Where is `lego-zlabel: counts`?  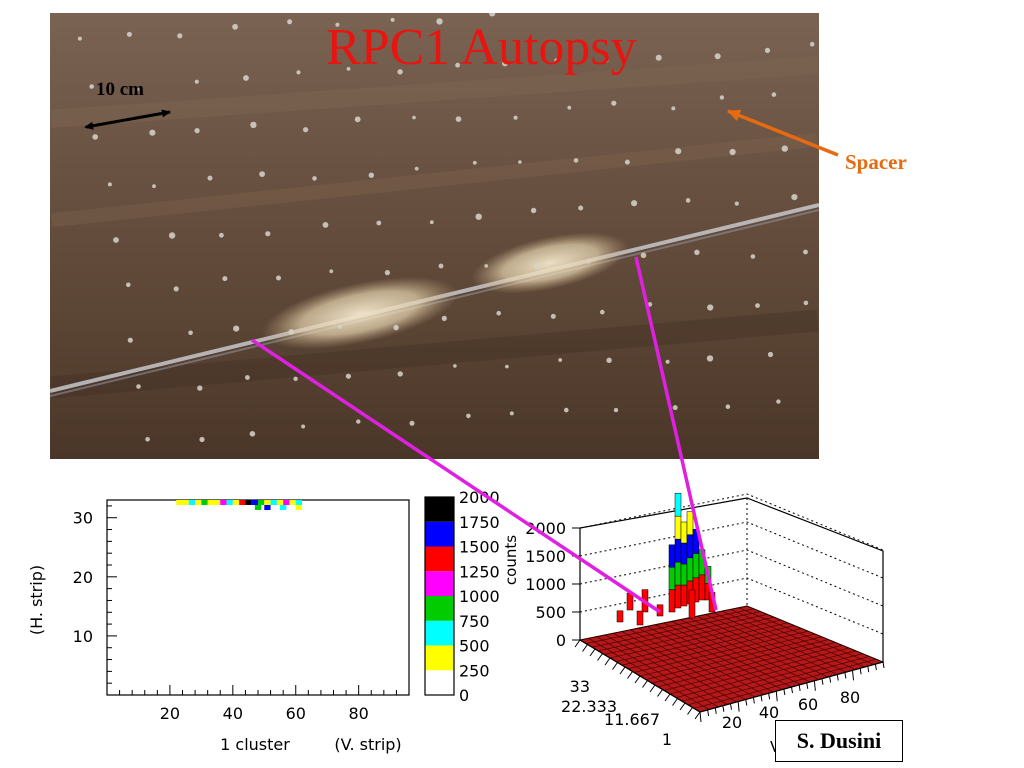
lego-zlabel: counts is located at coordinates (511, 560).